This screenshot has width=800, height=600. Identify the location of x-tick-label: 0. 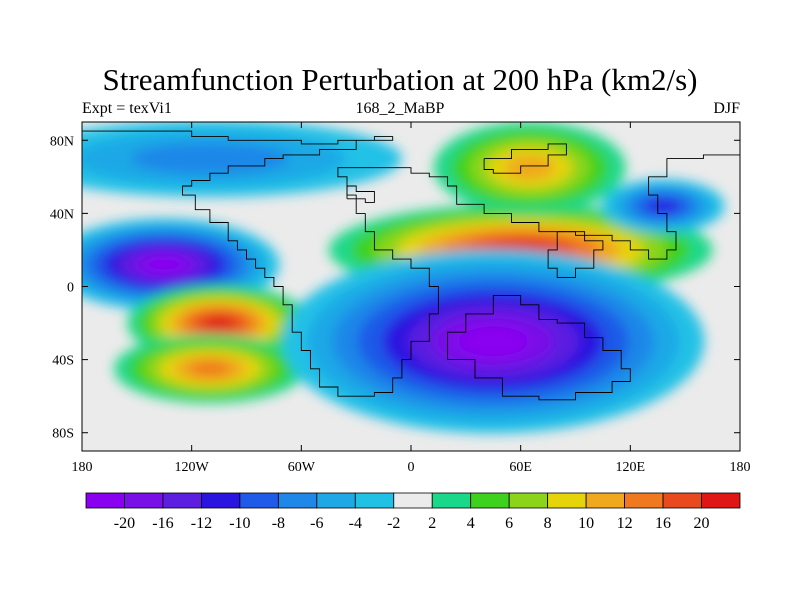
(411, 467).